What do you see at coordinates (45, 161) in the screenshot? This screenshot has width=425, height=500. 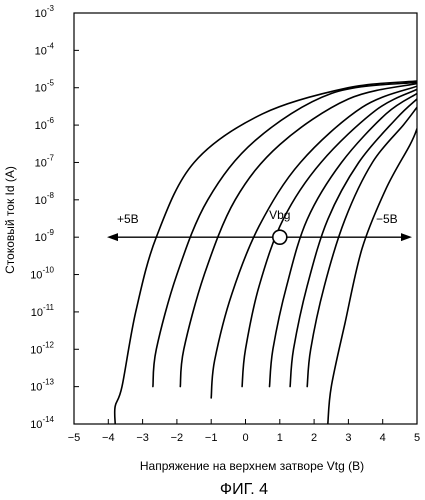 I see `y-tick-label: 10⁻⁷` at bounding box center [45, 161].